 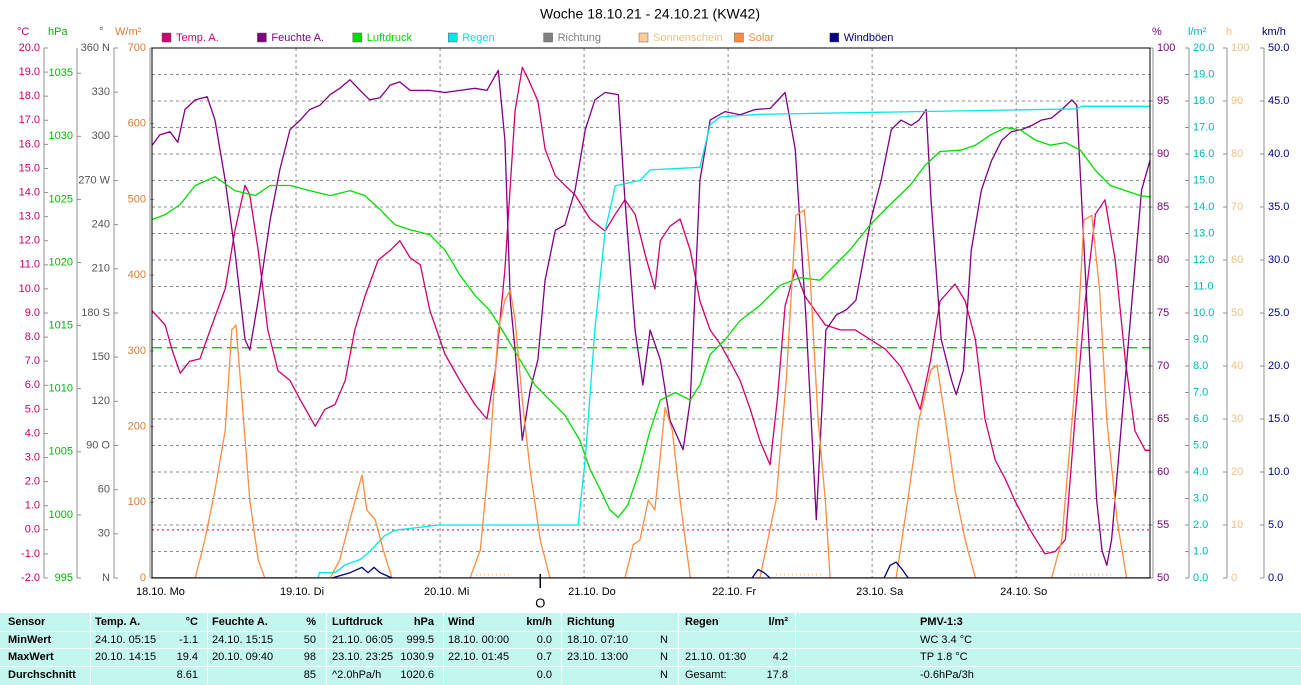 What do you see at coordinates (479, 657) in the screenshot?
I see `table-cell: 22.10. 01:45` at bounding box center [479, 657].